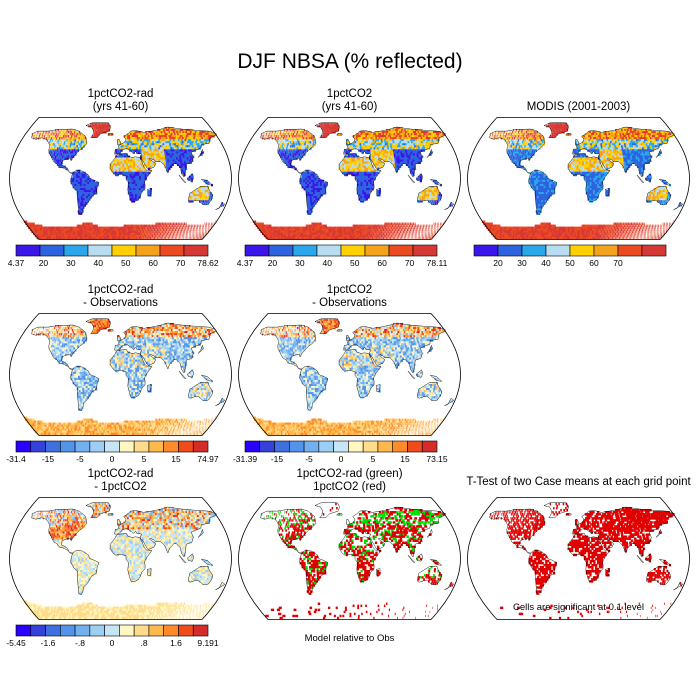 The width and height of the screenshot is (700, 700). What do you see at coordinates (172, 250) in the screenshot?
I see `colorbar-swatch` at bounding box center [172, 250].